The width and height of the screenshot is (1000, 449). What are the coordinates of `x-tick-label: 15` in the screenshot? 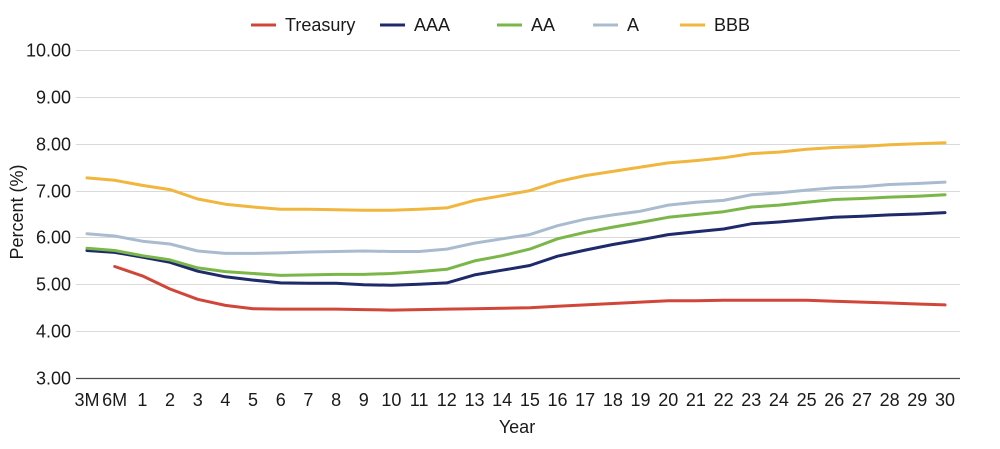 It's located at (530, 400).